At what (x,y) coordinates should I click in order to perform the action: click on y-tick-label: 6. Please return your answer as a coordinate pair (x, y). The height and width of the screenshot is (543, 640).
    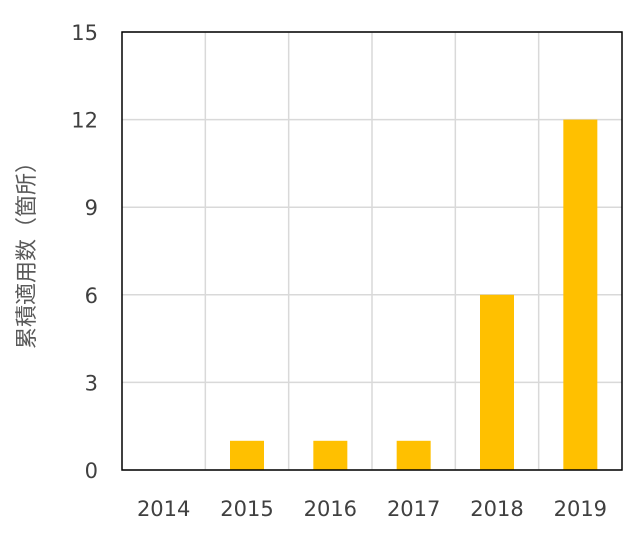
    Looking at the image, I should click on (91, 296).